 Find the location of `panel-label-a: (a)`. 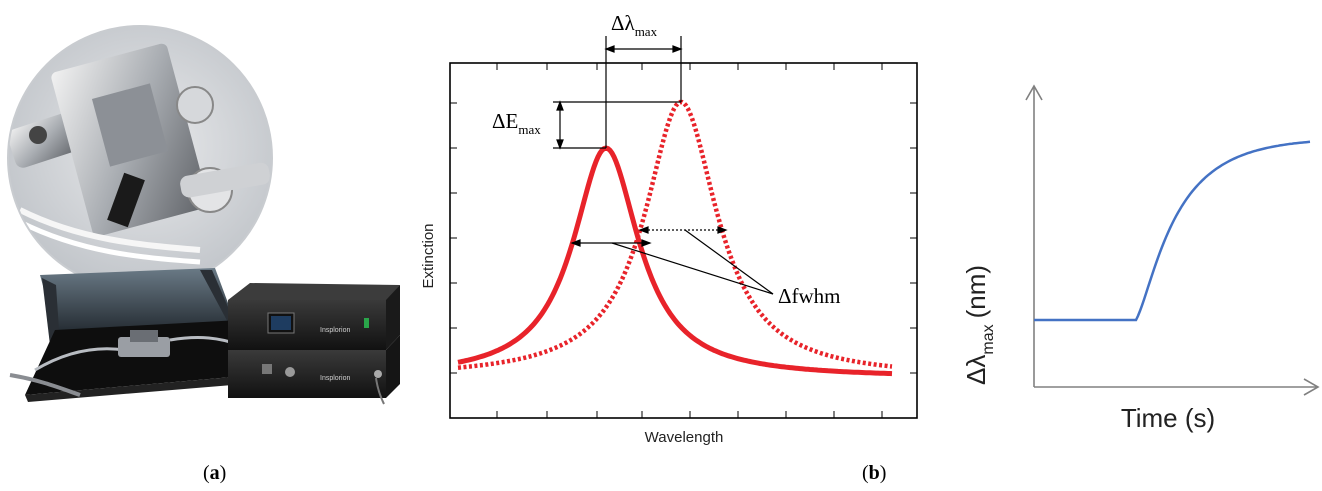

panel-label-a: (a) is located at coordinates (215, 473).